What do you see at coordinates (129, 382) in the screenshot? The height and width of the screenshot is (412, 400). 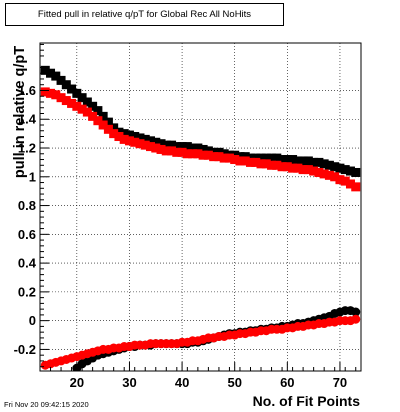 I see `x-tick-label: 30` at bounding box center [129, 382].